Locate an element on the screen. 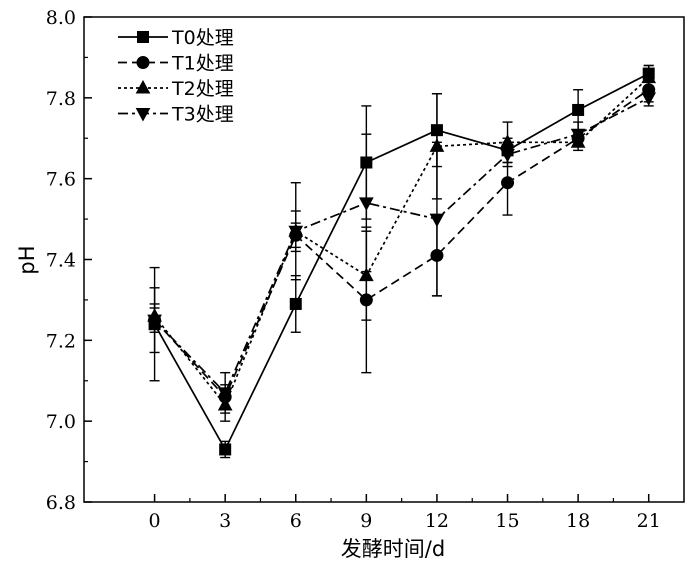  legend-item-t2-marker is located at coordinates (143, 86).